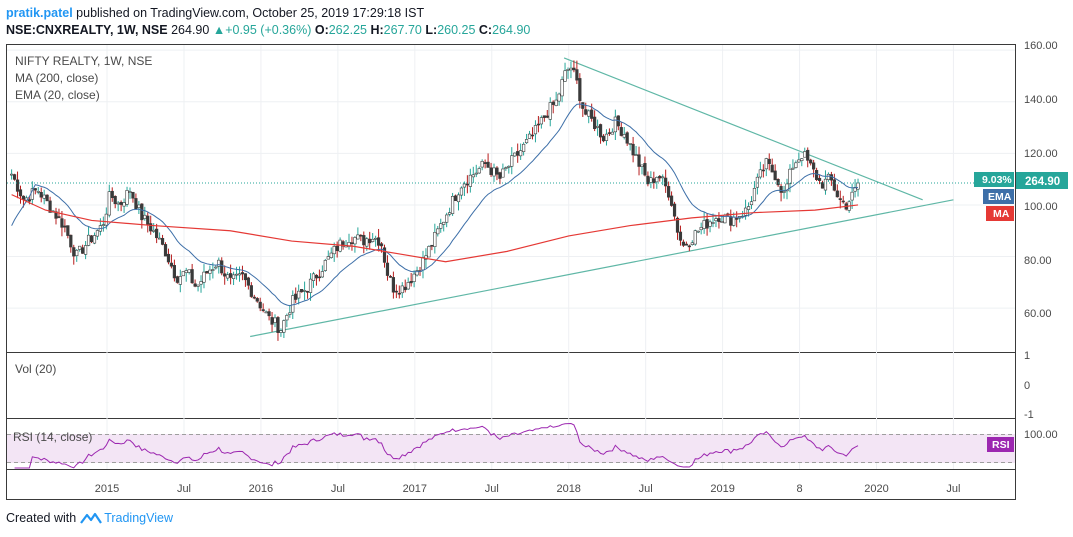 Image resolution: width=1073 pixels, height=537 pixels. Describe the element at coordinates (1041, 435) in the screenshot. I see `rsi-tick: 100.00` at that location.